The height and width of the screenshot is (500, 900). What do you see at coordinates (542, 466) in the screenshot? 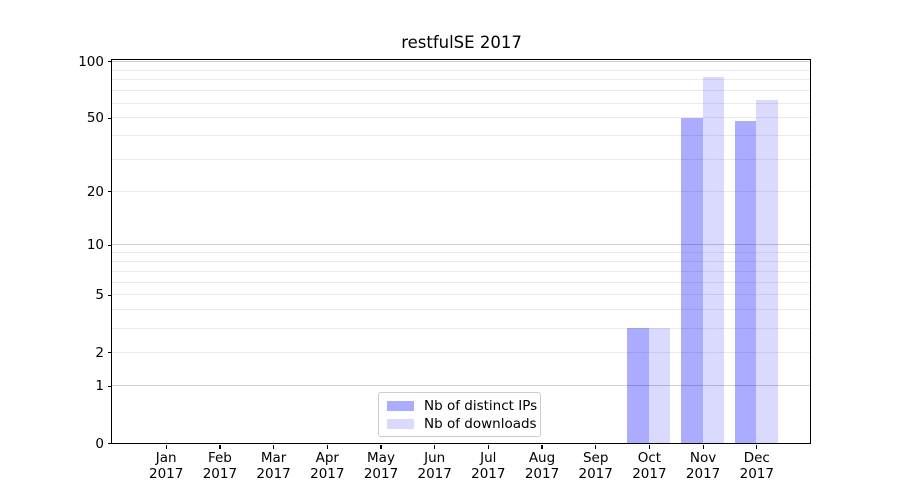
I see `xtick-label-aug: Aug 2017` at bounding box center [542, 466].